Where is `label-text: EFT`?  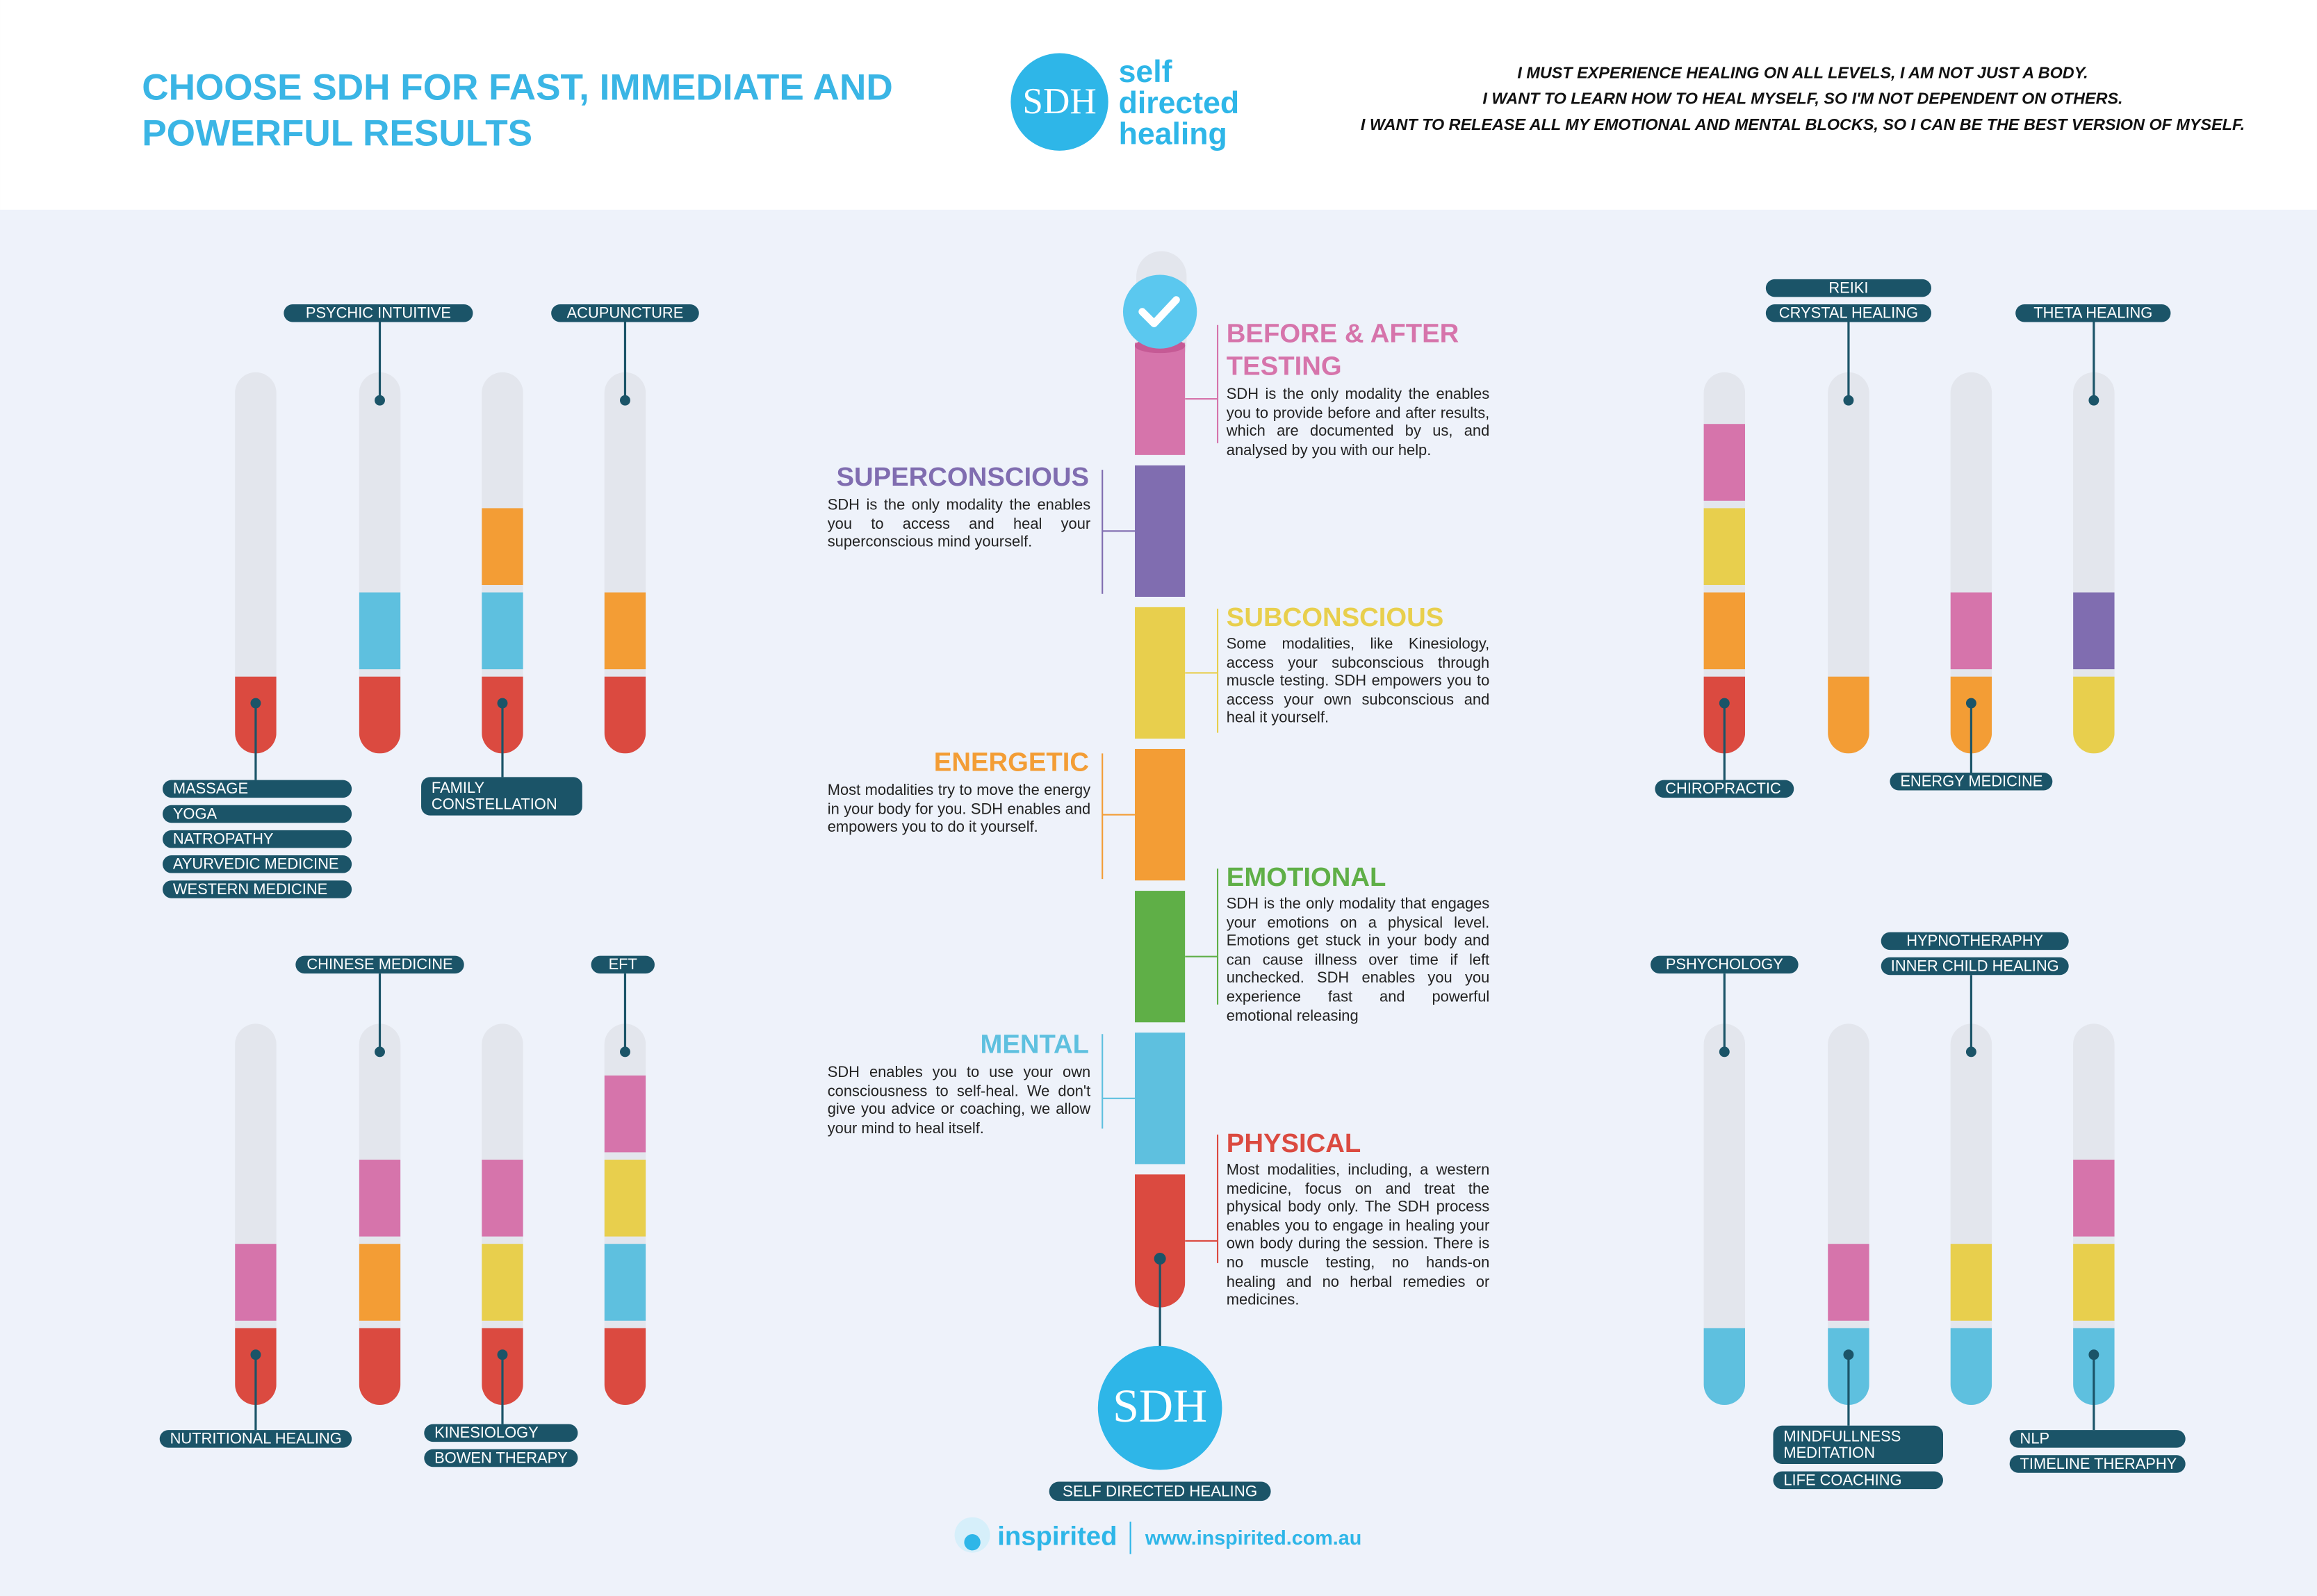
label-text: EFT is located at coordinates (623, 964).